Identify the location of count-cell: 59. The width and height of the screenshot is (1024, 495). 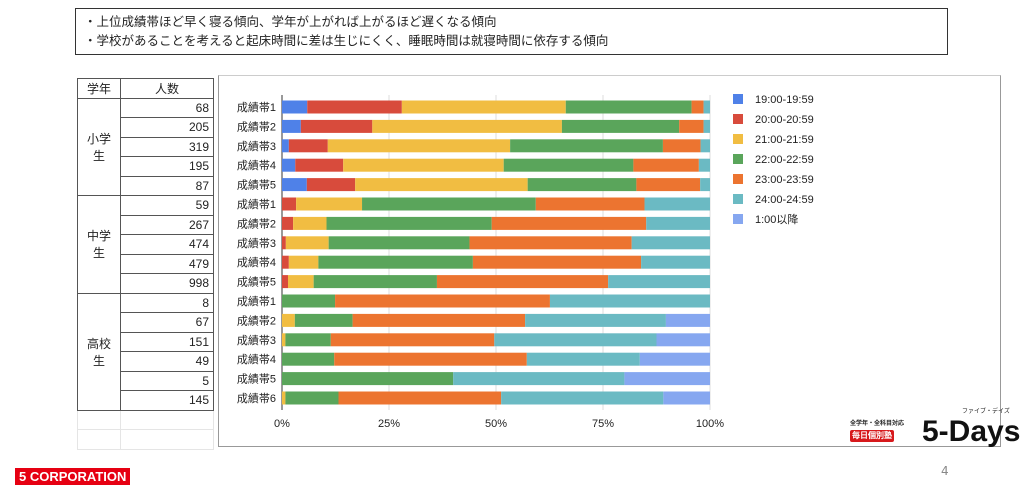
(167, 205).